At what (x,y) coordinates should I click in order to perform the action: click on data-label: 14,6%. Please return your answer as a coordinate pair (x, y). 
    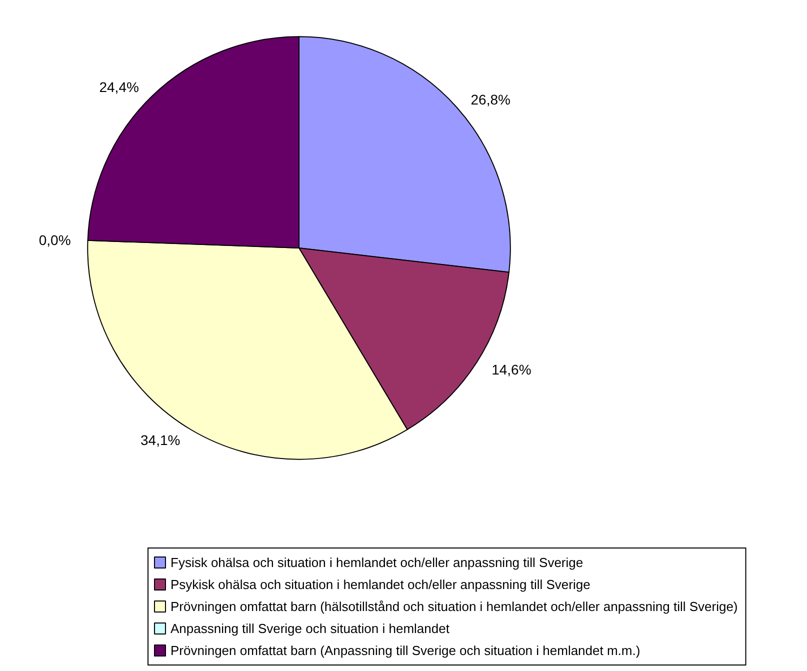
    Looking at the image, I should click on (512, 369).